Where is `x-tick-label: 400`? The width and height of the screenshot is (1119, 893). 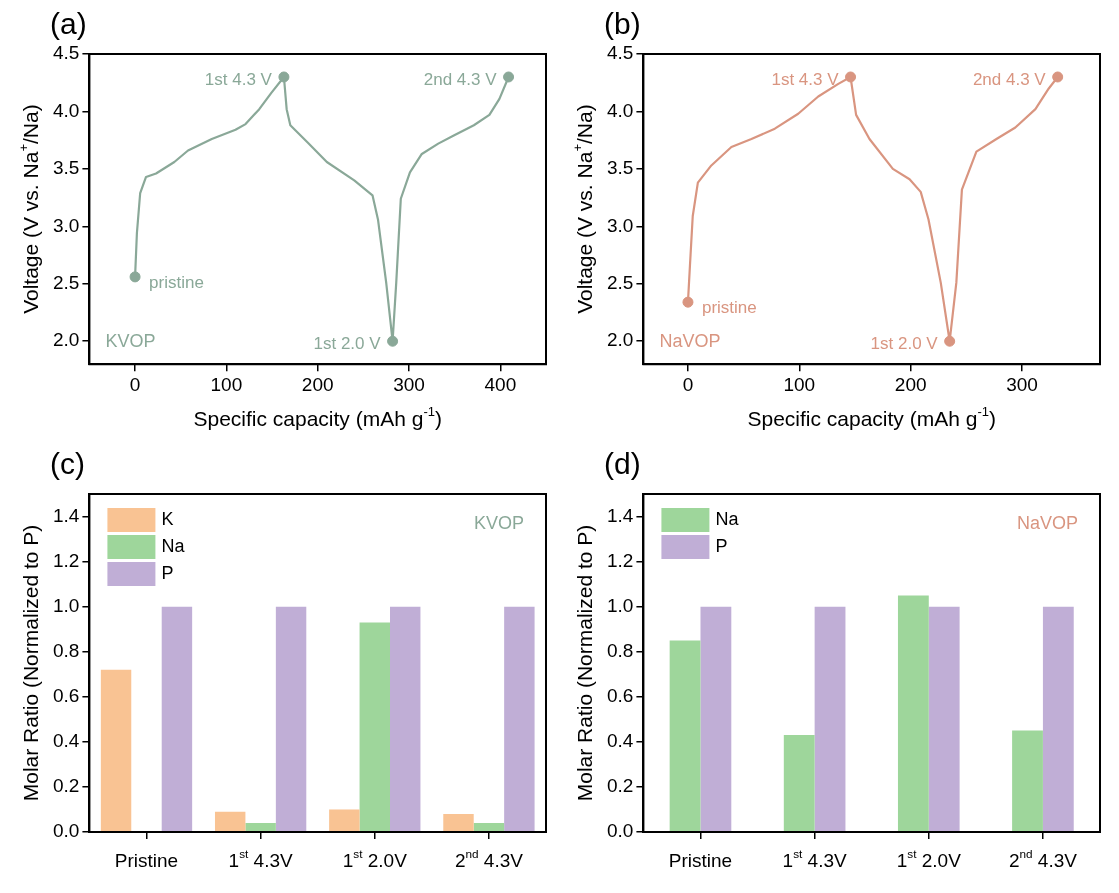
x-tick-label: 400 is located at coordinates (500, 384).